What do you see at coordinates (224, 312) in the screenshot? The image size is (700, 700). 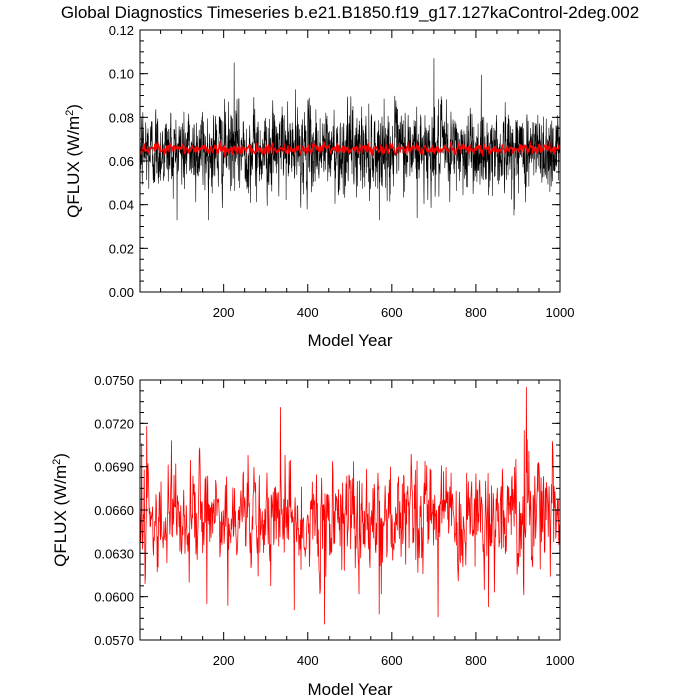 I see `top-x-tick-label-0: 200` at bounding box center [224, 312].